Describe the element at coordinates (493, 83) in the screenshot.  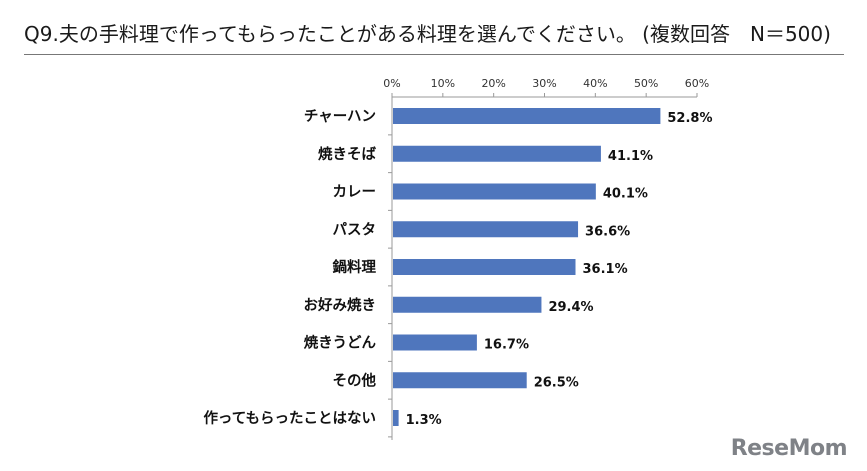
I see `x-tick-label: 20%` at that location.